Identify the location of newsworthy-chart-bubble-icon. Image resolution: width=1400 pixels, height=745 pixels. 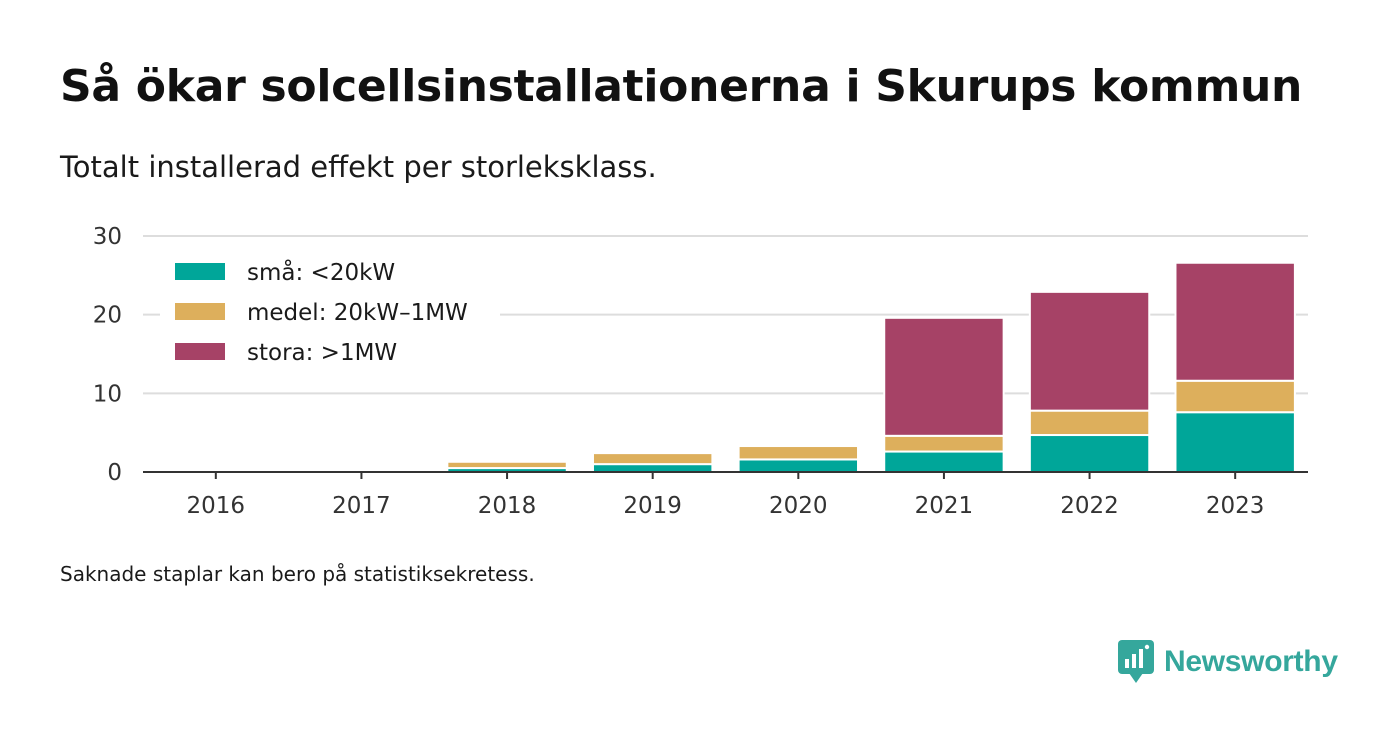
(1136, 661).